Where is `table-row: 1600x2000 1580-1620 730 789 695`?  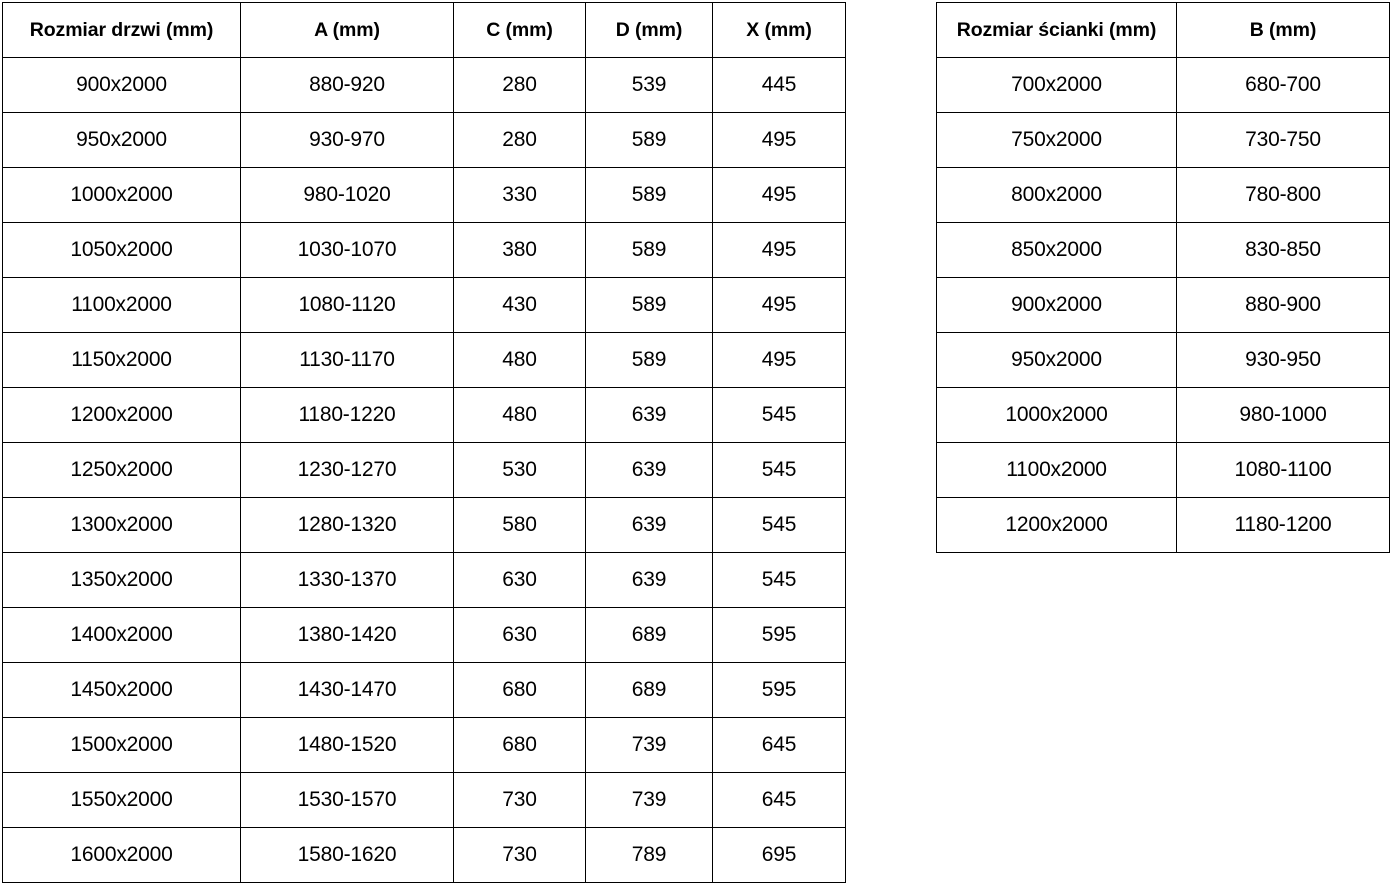 table-row: 1600x2000 1580-1620 730 789 695 is located at coordinates (424, 855).